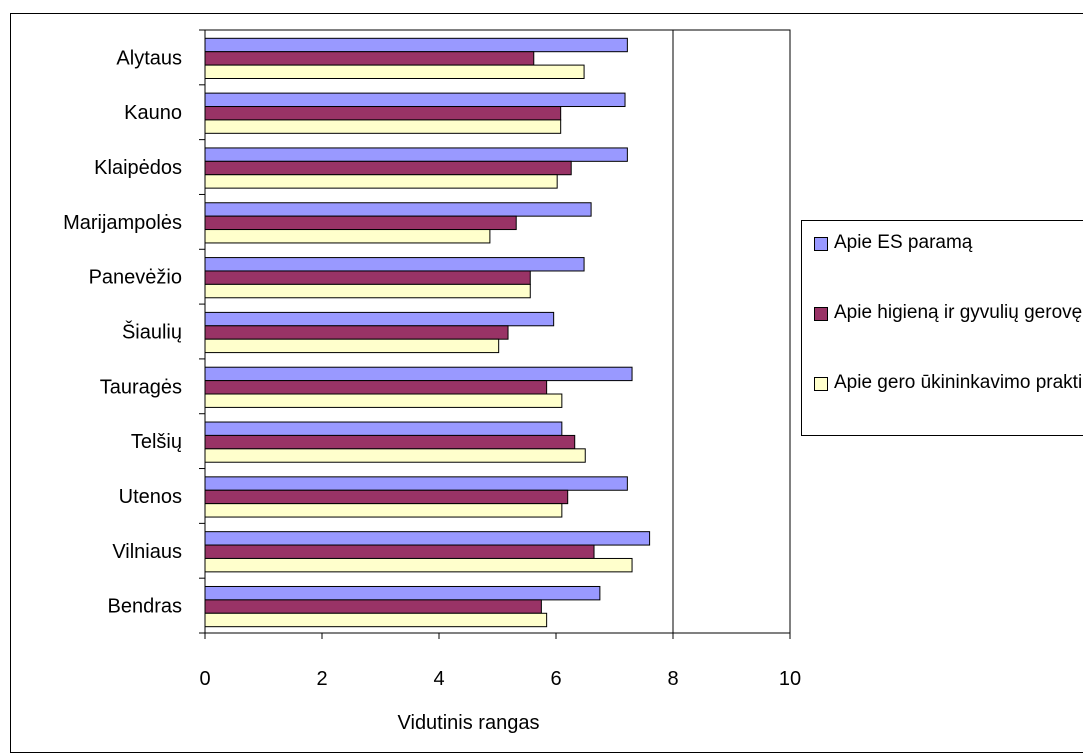  Describe the element at coordinates (321, 679) in the screenshot. I see `x-tick-label-2: 2` at that location.